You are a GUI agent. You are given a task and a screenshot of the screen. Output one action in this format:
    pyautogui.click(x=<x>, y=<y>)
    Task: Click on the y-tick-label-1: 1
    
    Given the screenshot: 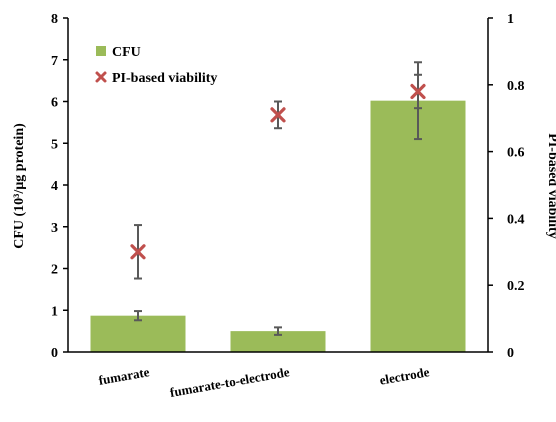 What is the action you would take?
    pyautogui.click(x=54, y=311)
    